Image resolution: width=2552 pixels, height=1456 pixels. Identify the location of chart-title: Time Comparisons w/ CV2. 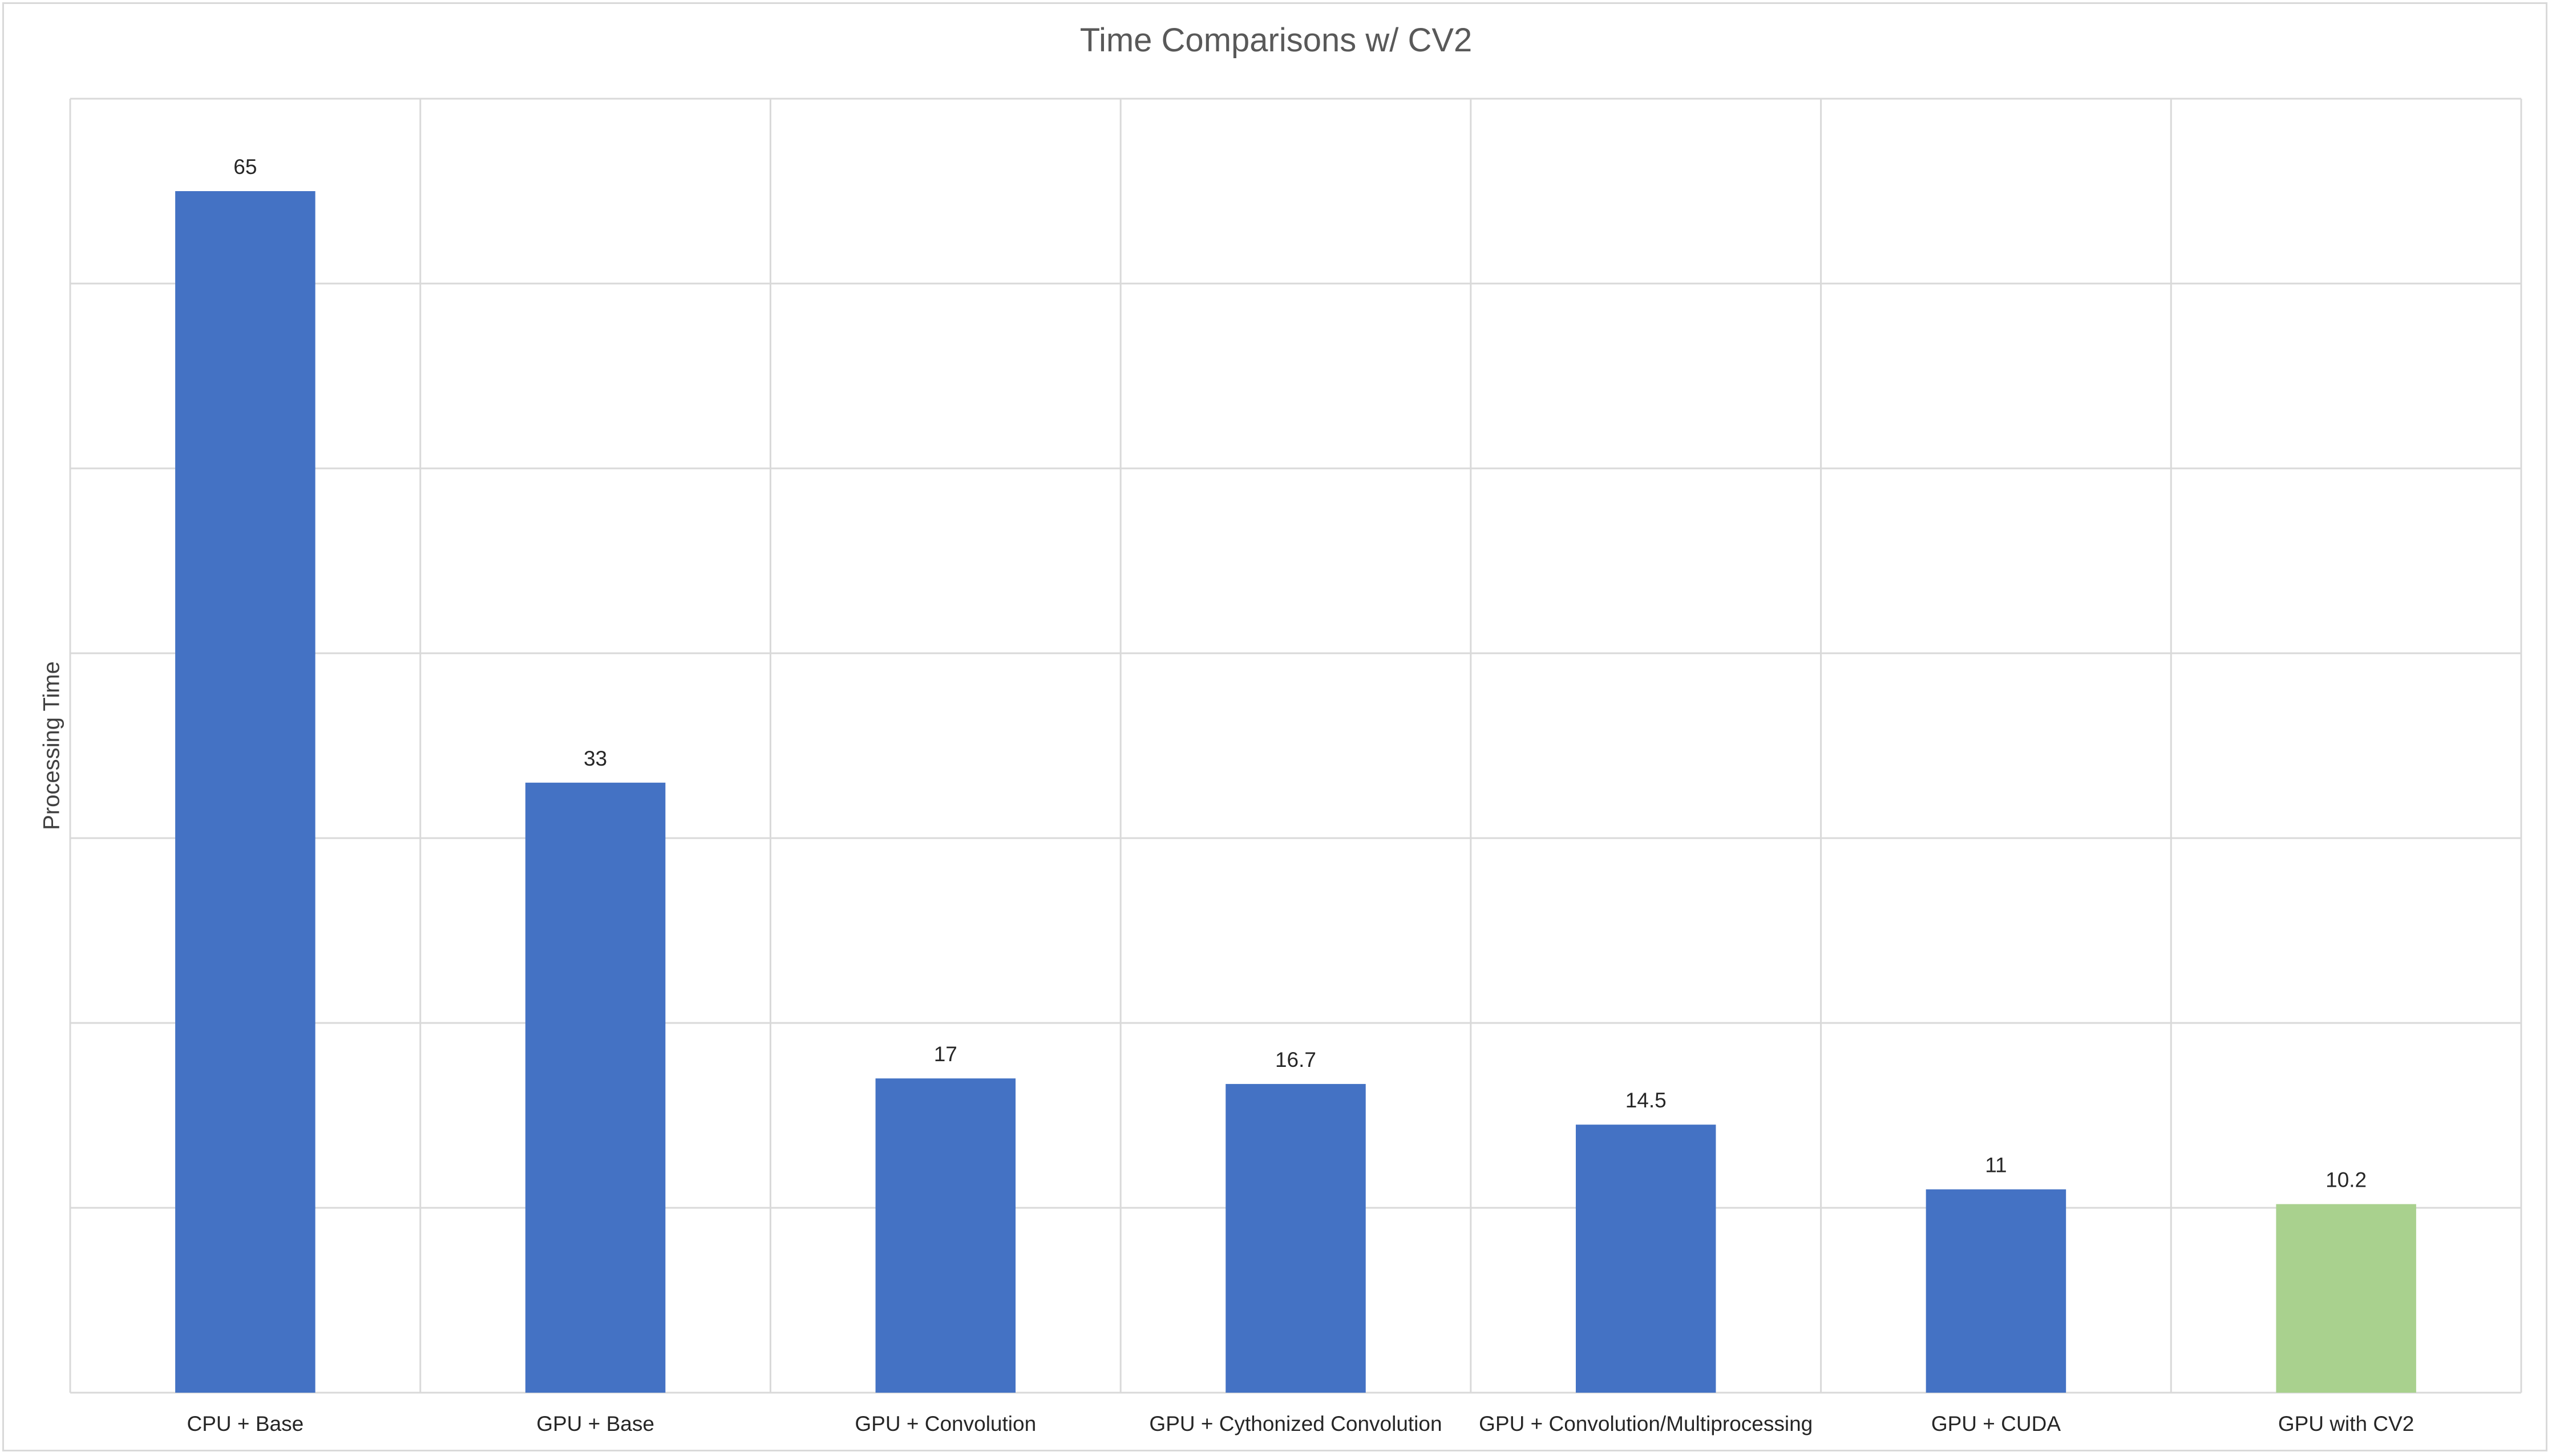
(1276, 40).